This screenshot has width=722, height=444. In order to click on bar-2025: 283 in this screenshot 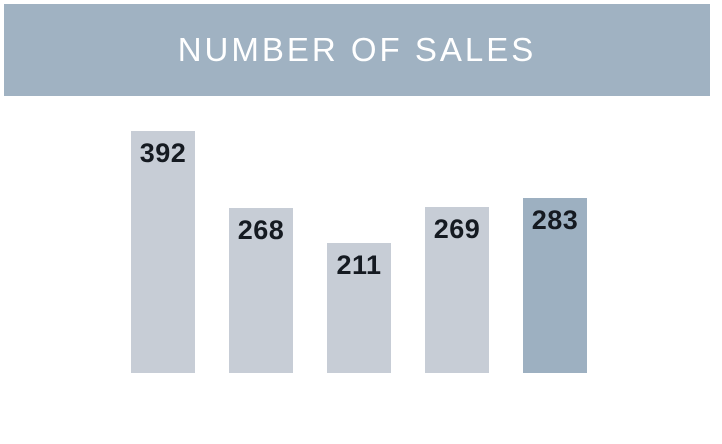, I will do `click(555, 285)`.